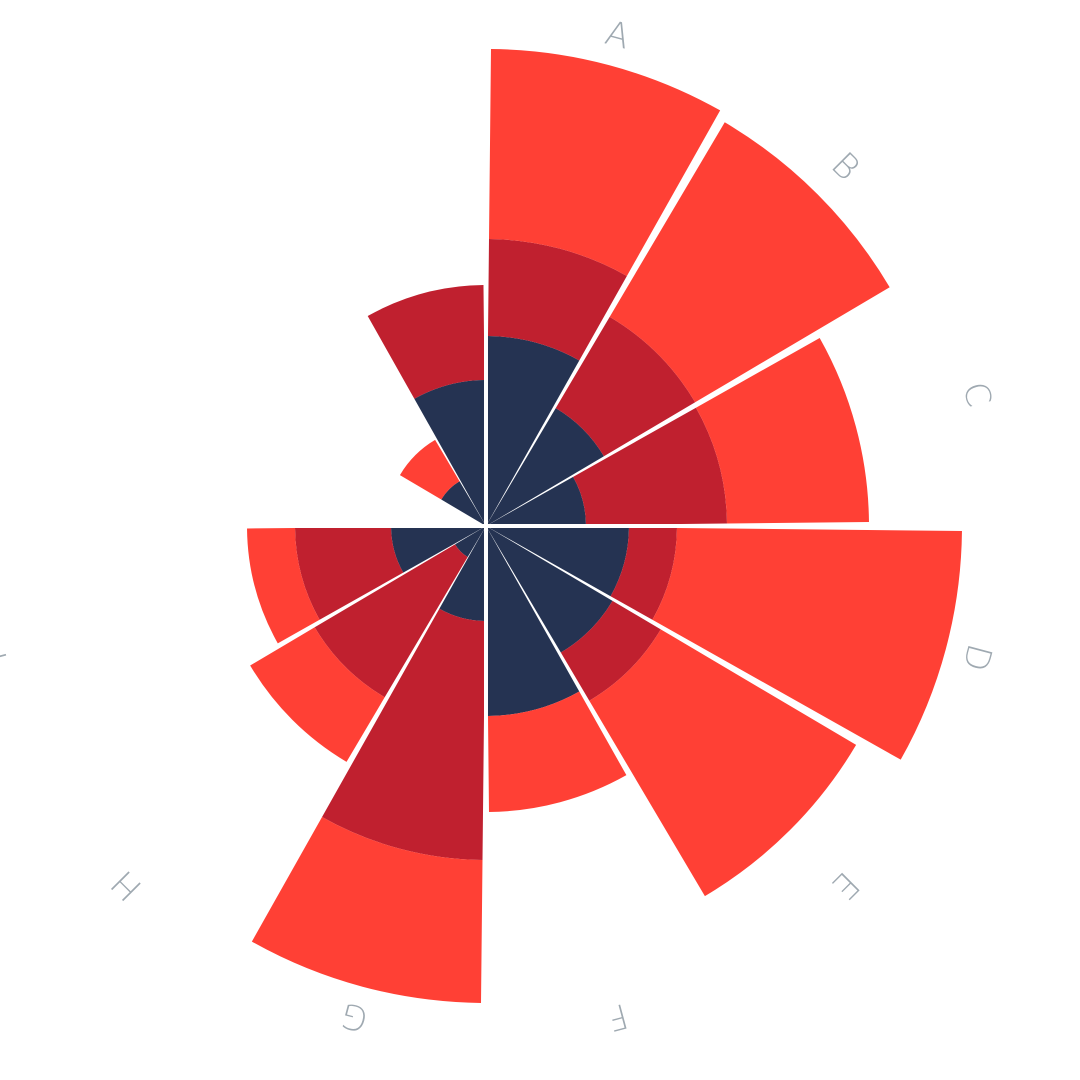 This screenshot has width=1080, height=1080. Describe the element at coordinates (536, 501) in the screenshot. I see `wedge-c-inner` at that location.